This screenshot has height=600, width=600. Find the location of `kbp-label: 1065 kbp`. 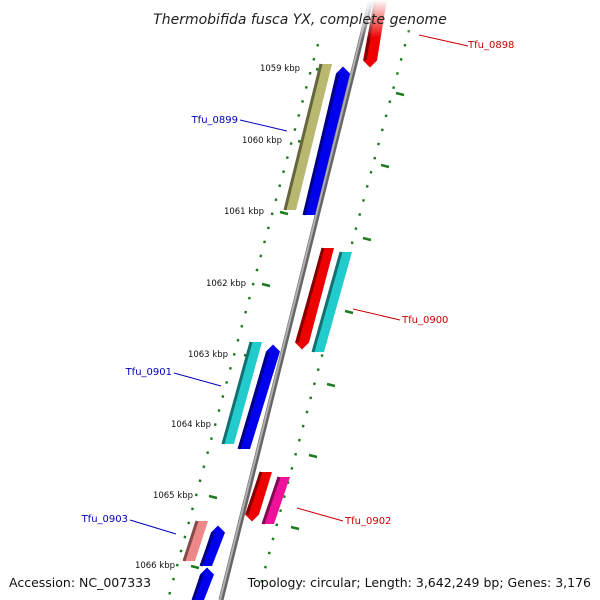

kbp-label: 1065 kbp is located at coordinates (173, 496).